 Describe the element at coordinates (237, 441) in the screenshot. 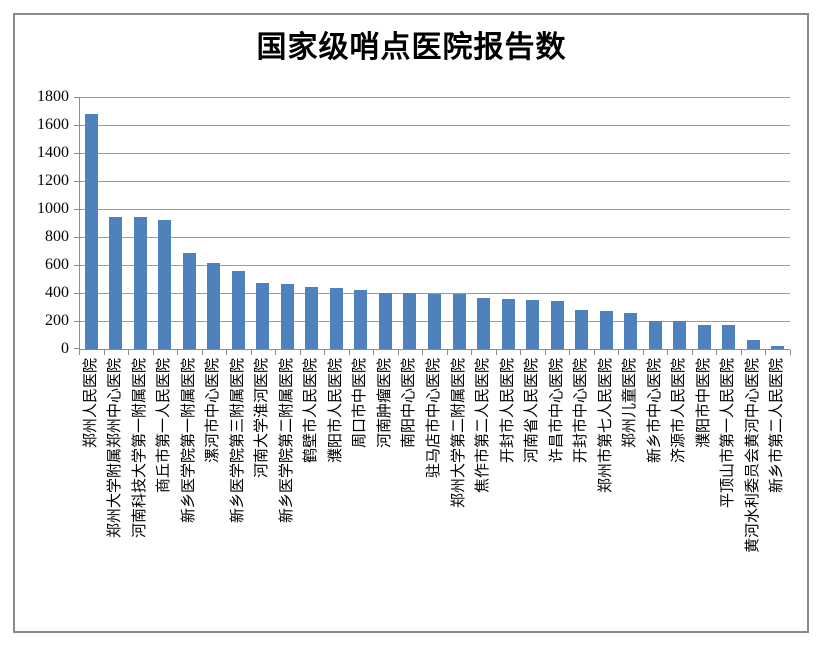

I see `x-axis-label-新乡医学院第三附属医院: 新乡医学院第三附属医院` at that location.